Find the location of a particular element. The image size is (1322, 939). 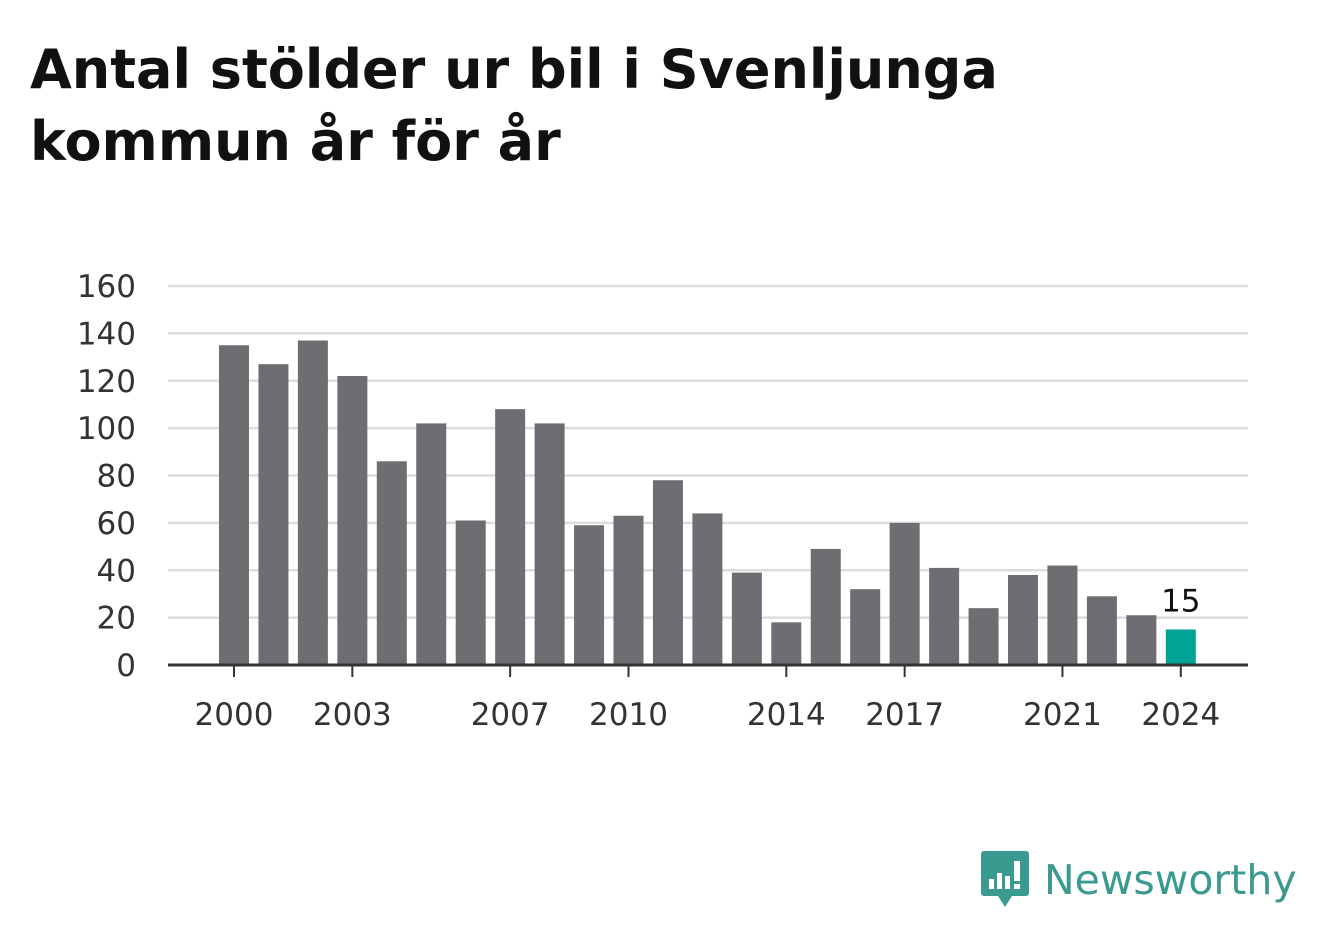

x-tick-label: 2024 is located at coordinates (1180, 715).